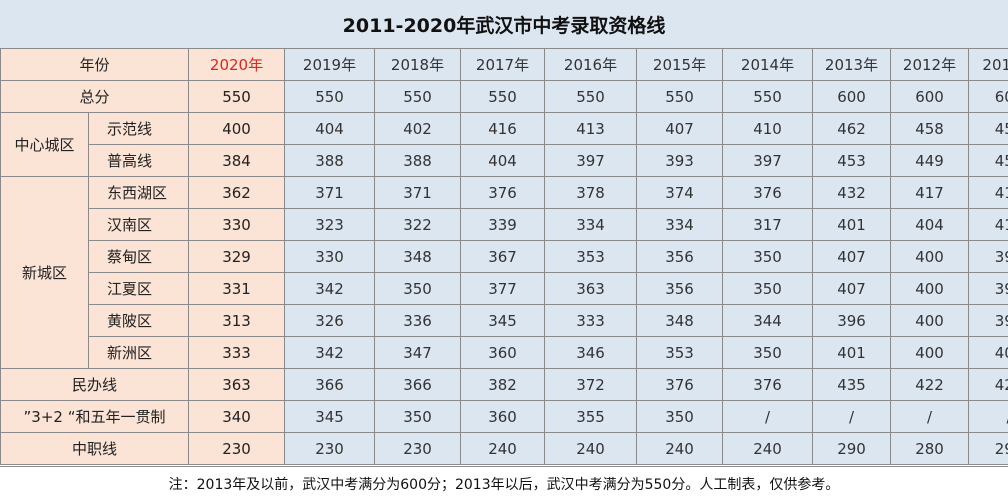  Describe the element at coordinates (237, 289) in the screenshot. I see `score-cell: 331` at that location.